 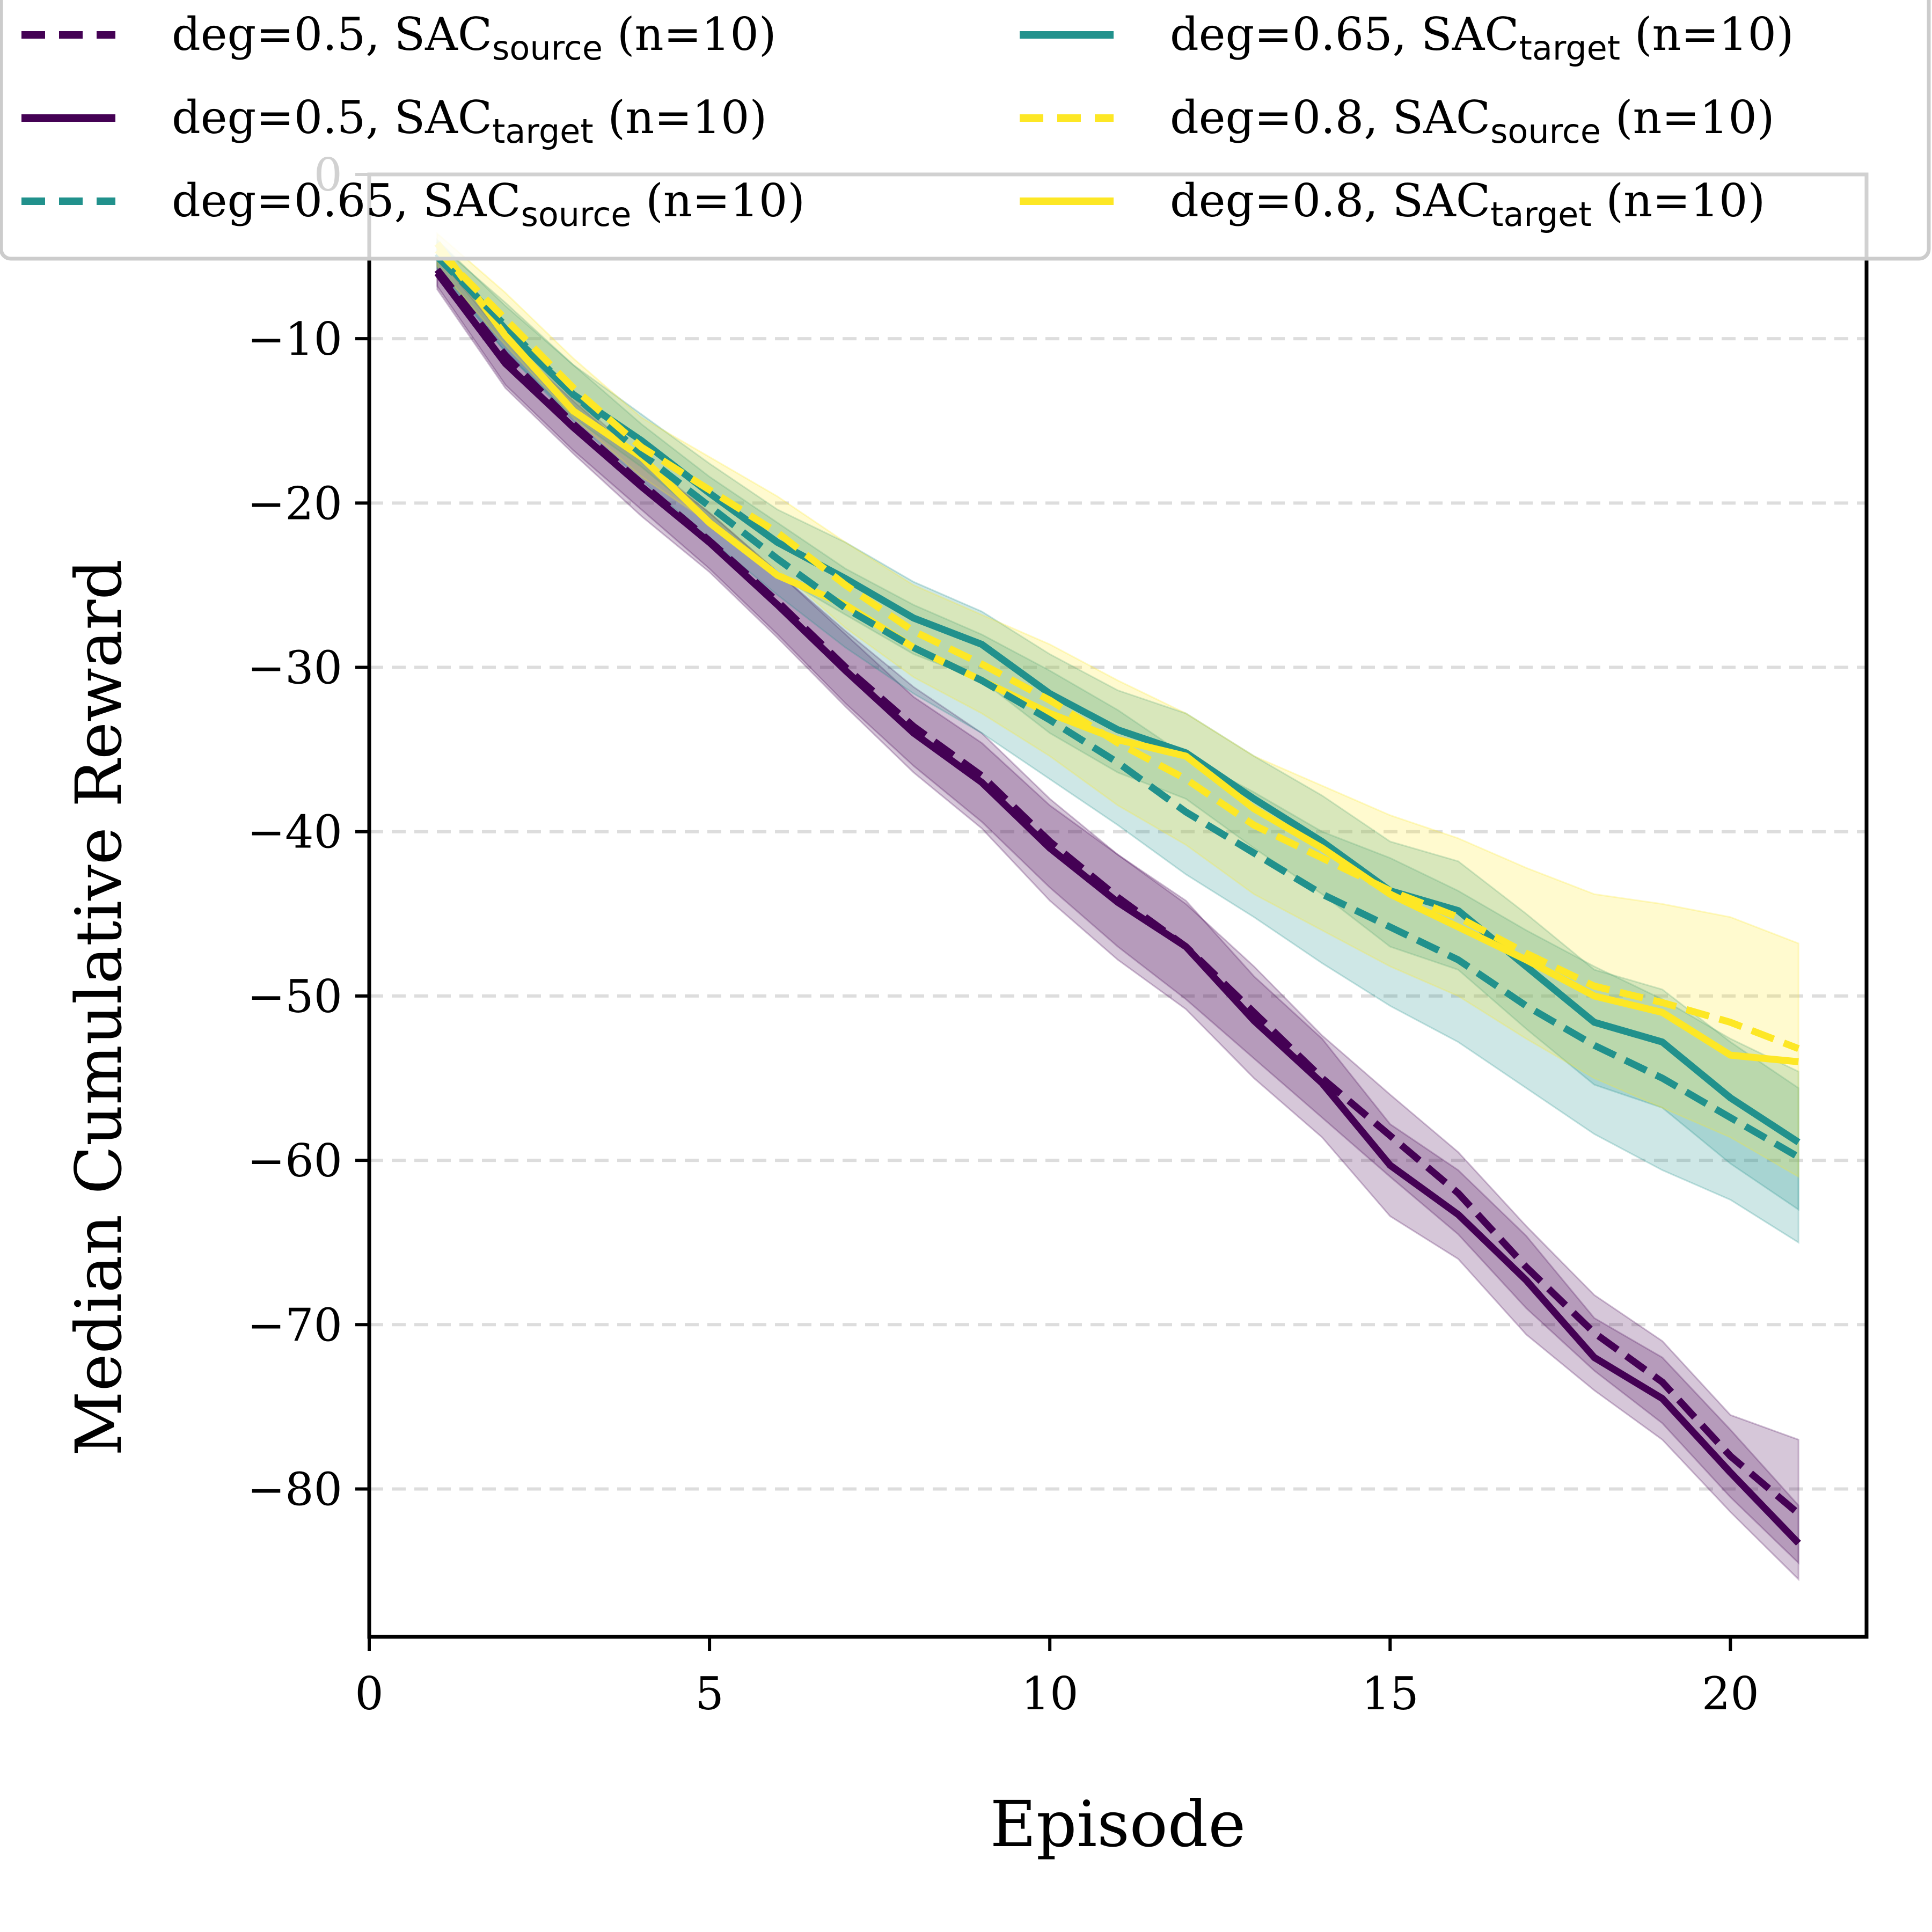 I want to click on x-tick-label: 5, so click(x=709, y=1693).